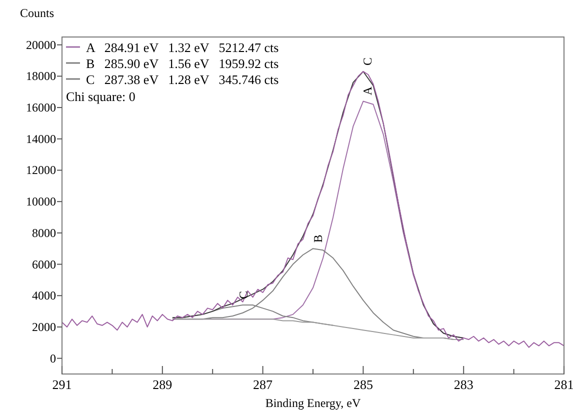 This screenshot has height=410, width=573. Describe the element at coordinates (182, 63) in the screenshot. I see `legend-label: B 285.90 eV 1.56 eV 1959.92 cts` at that location.